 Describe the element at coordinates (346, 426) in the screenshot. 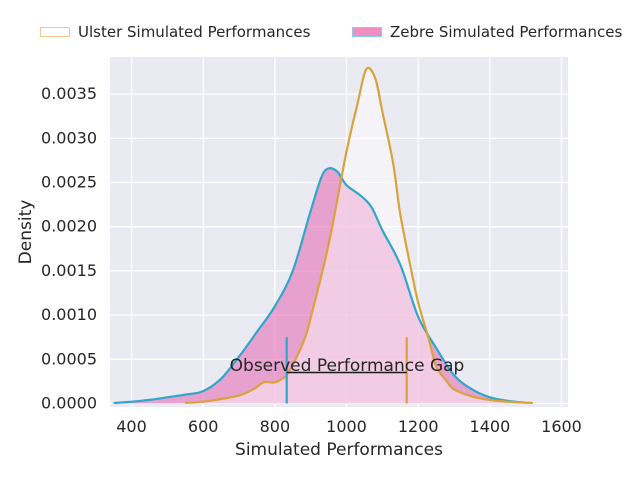

I see `x-tick-label: 1000` at that location.